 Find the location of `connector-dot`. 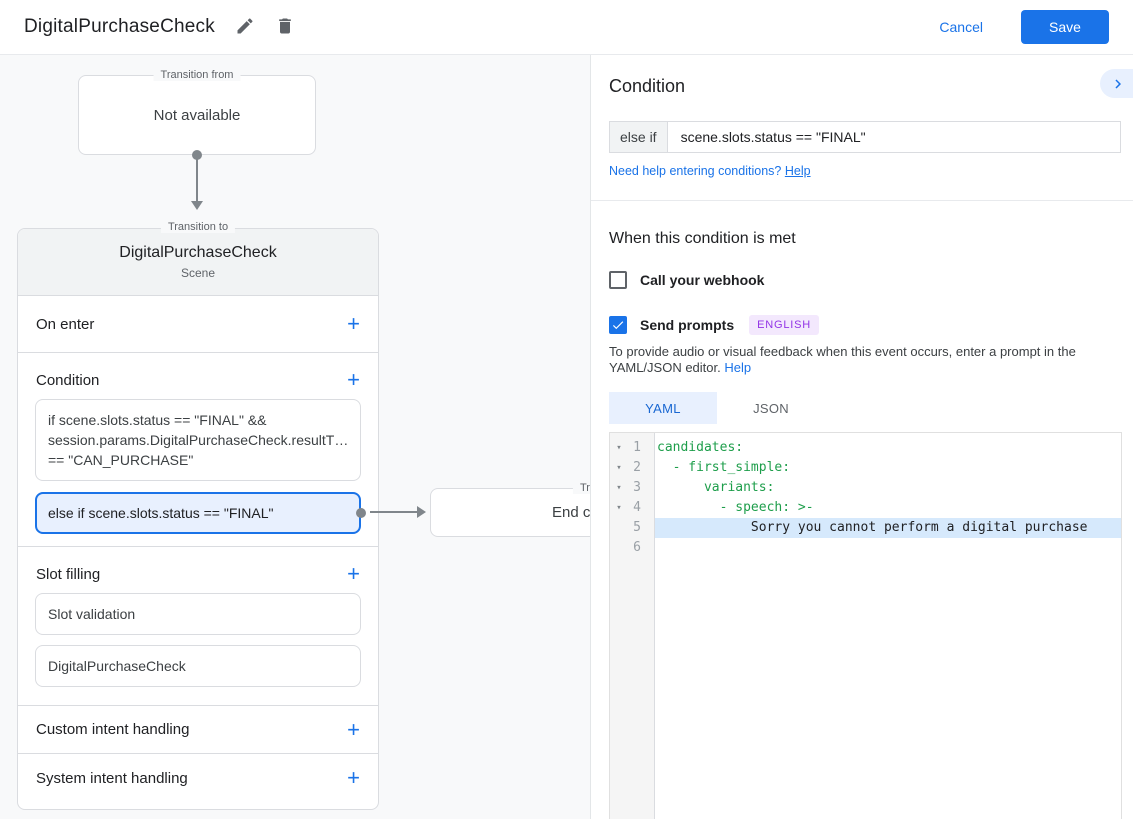

connector-dot is located at coordinates (361, 513).